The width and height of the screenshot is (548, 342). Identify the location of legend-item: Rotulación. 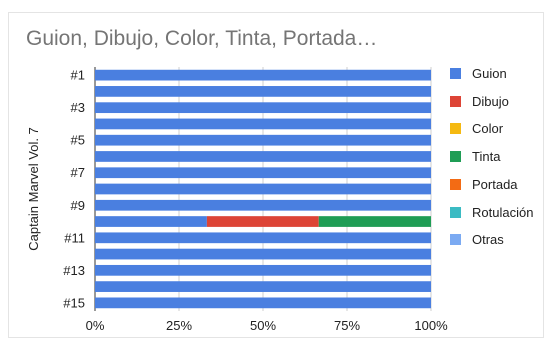
(491, 212).